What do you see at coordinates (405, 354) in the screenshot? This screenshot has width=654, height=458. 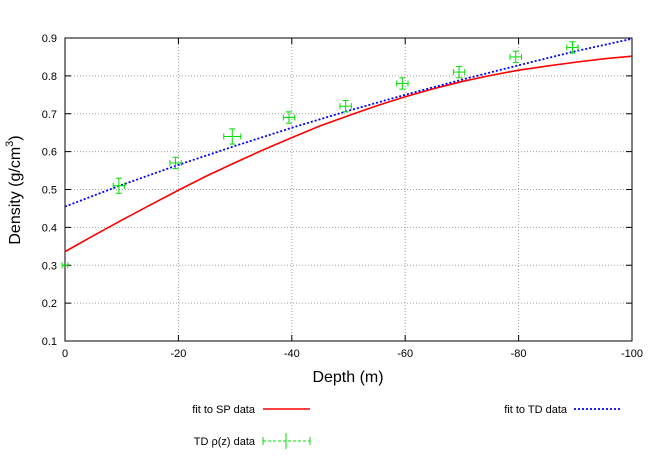 I see `x-tick-label: -60` at bounding box center [405, 354].